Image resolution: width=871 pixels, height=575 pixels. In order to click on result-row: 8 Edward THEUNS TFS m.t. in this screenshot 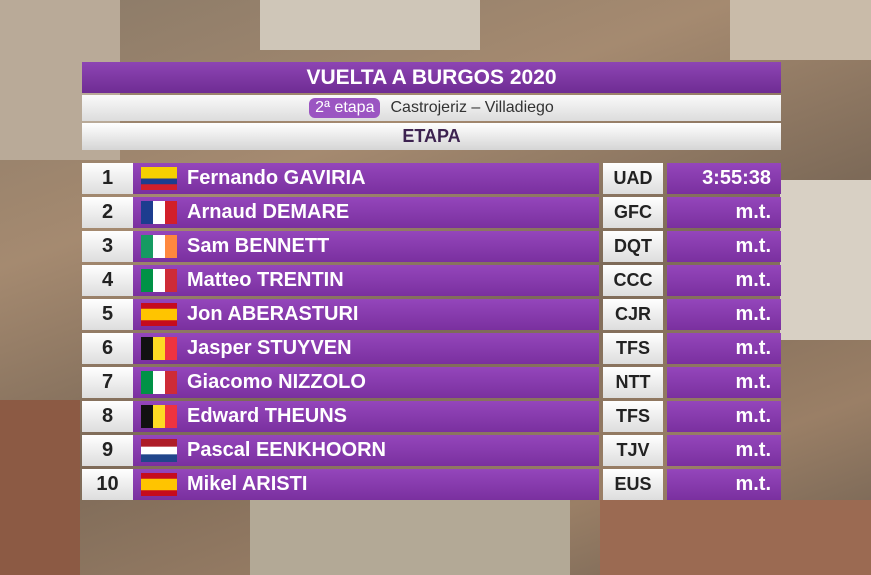, I will do `click(431, 416)`.